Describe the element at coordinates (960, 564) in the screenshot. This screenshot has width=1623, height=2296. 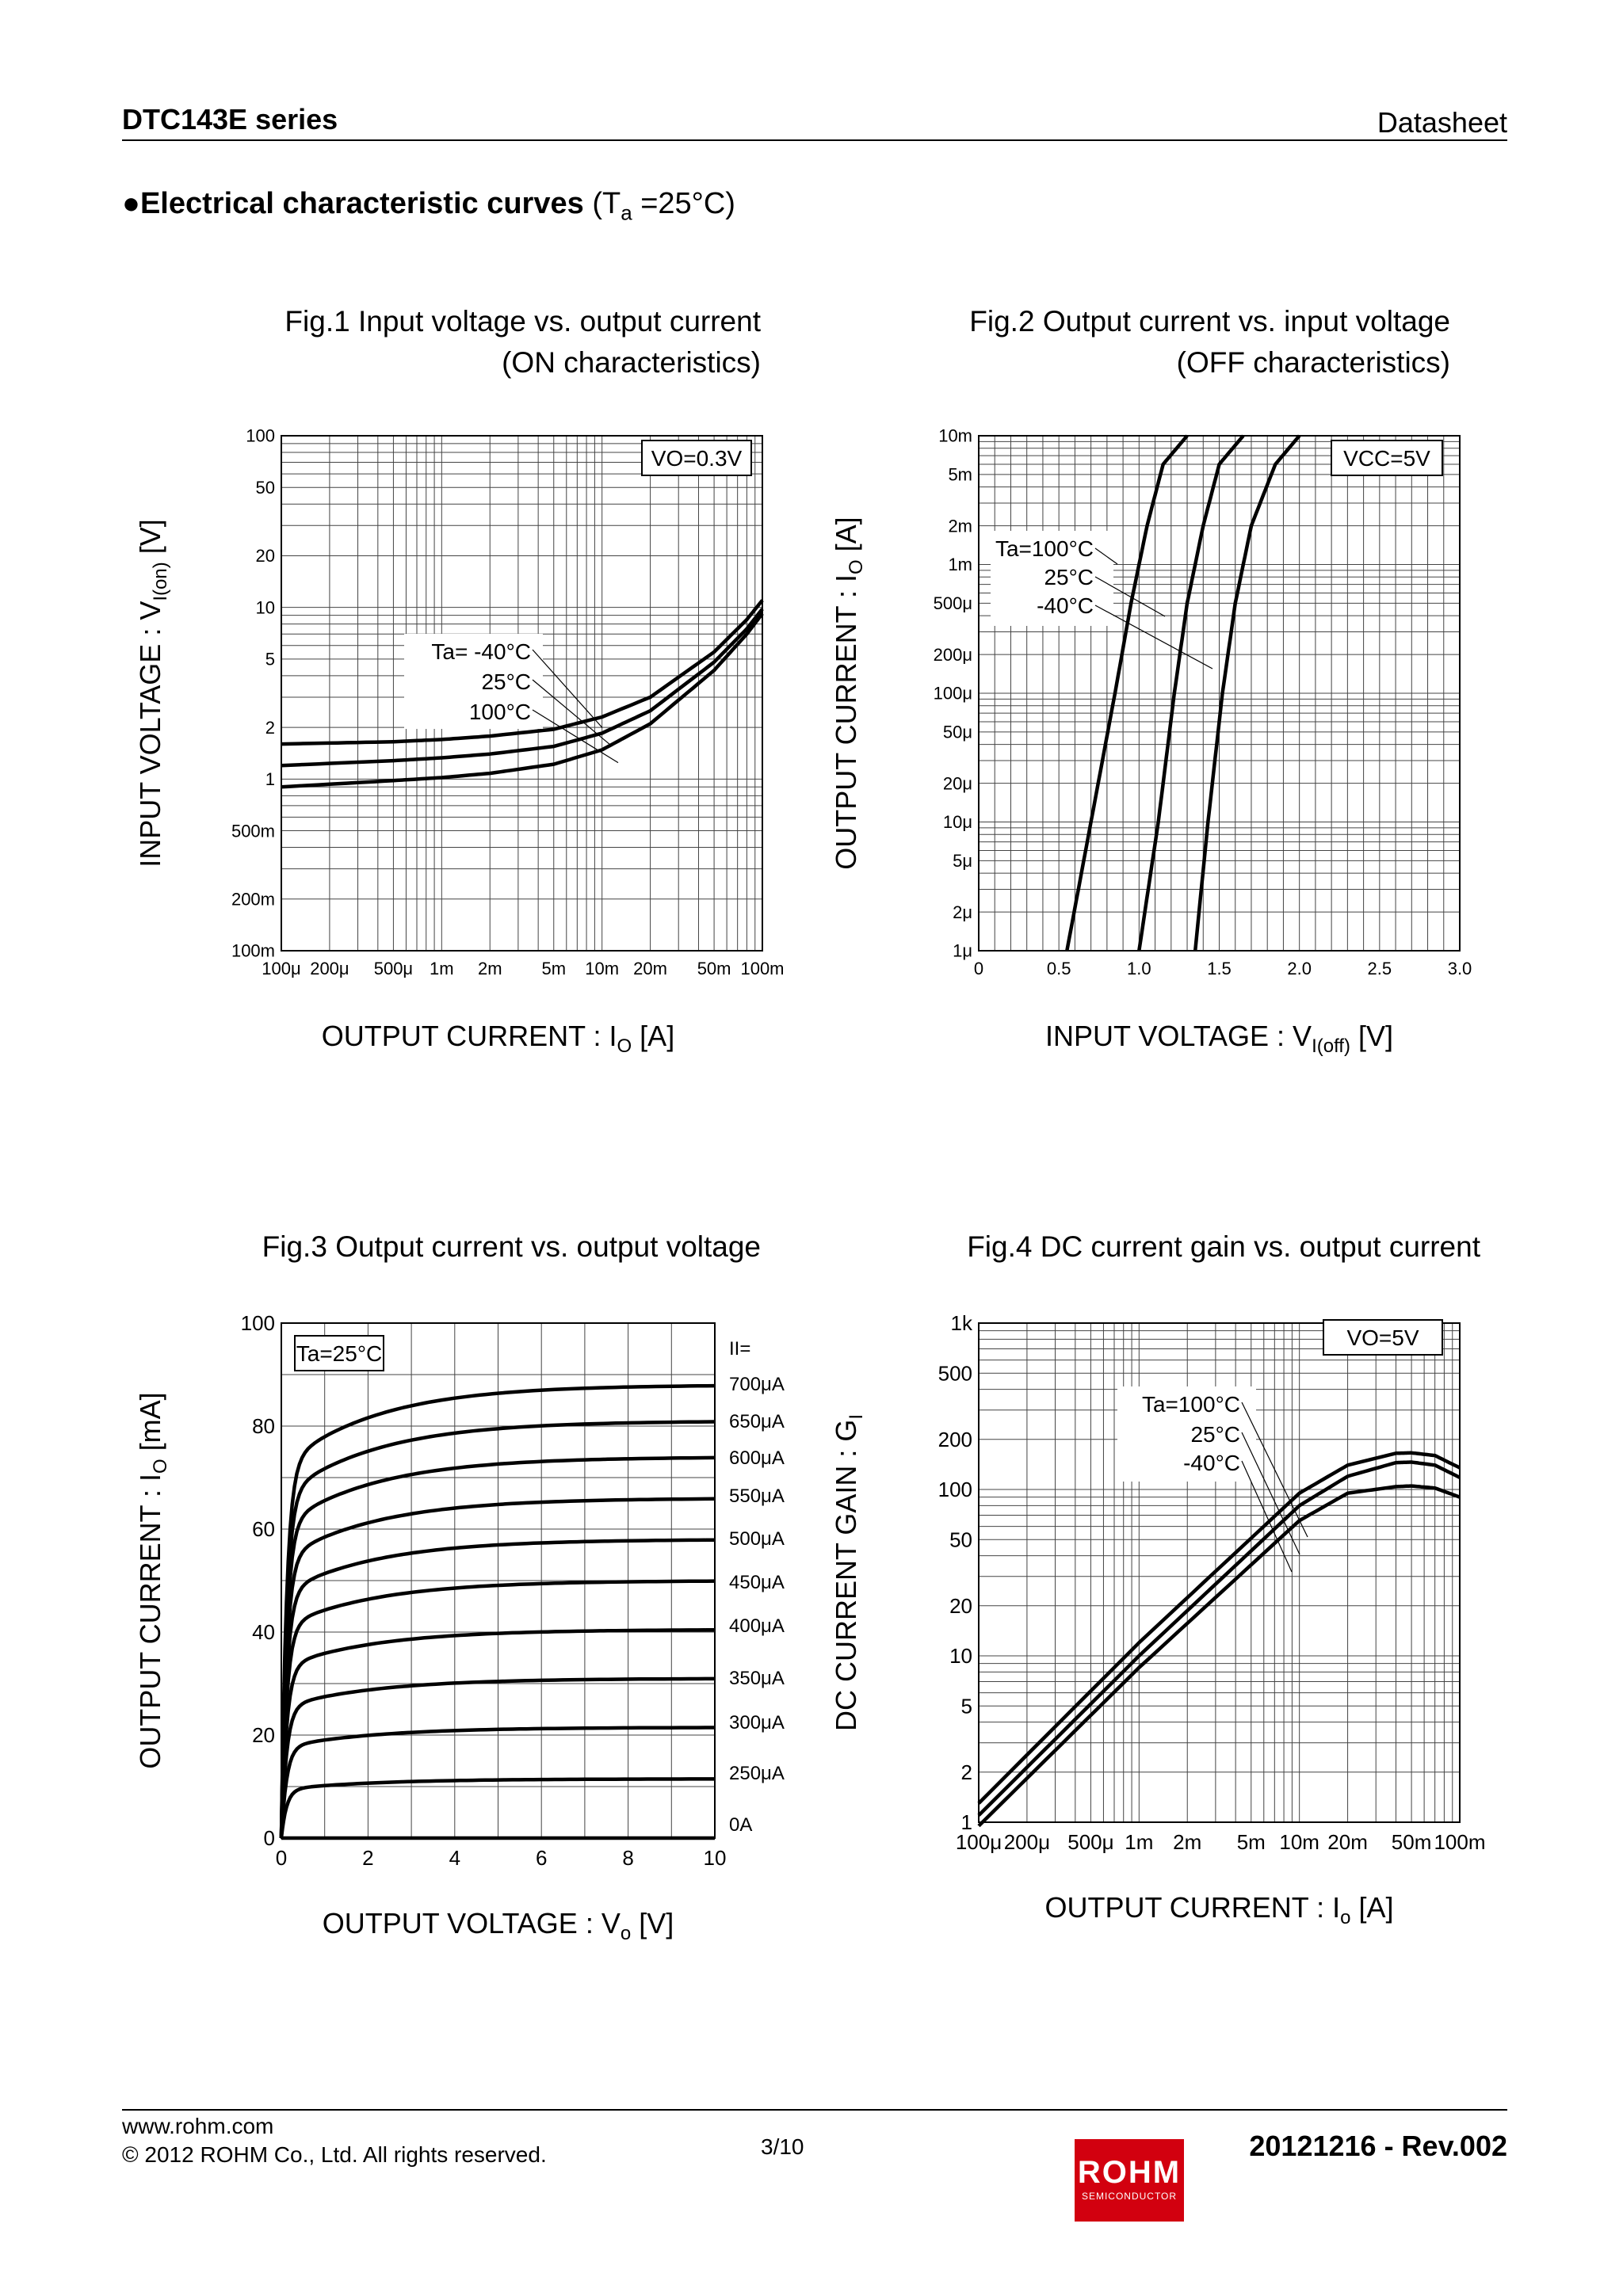
I see `y-tick-label: 1m` at that location.